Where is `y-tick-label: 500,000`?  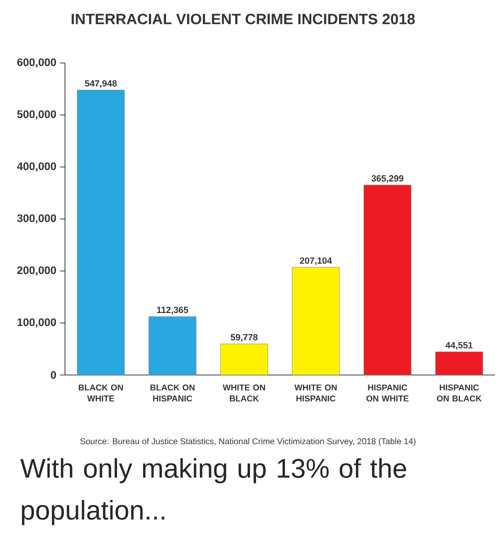
y-tick-label: 500,000 is located at coordinates (36, 115).